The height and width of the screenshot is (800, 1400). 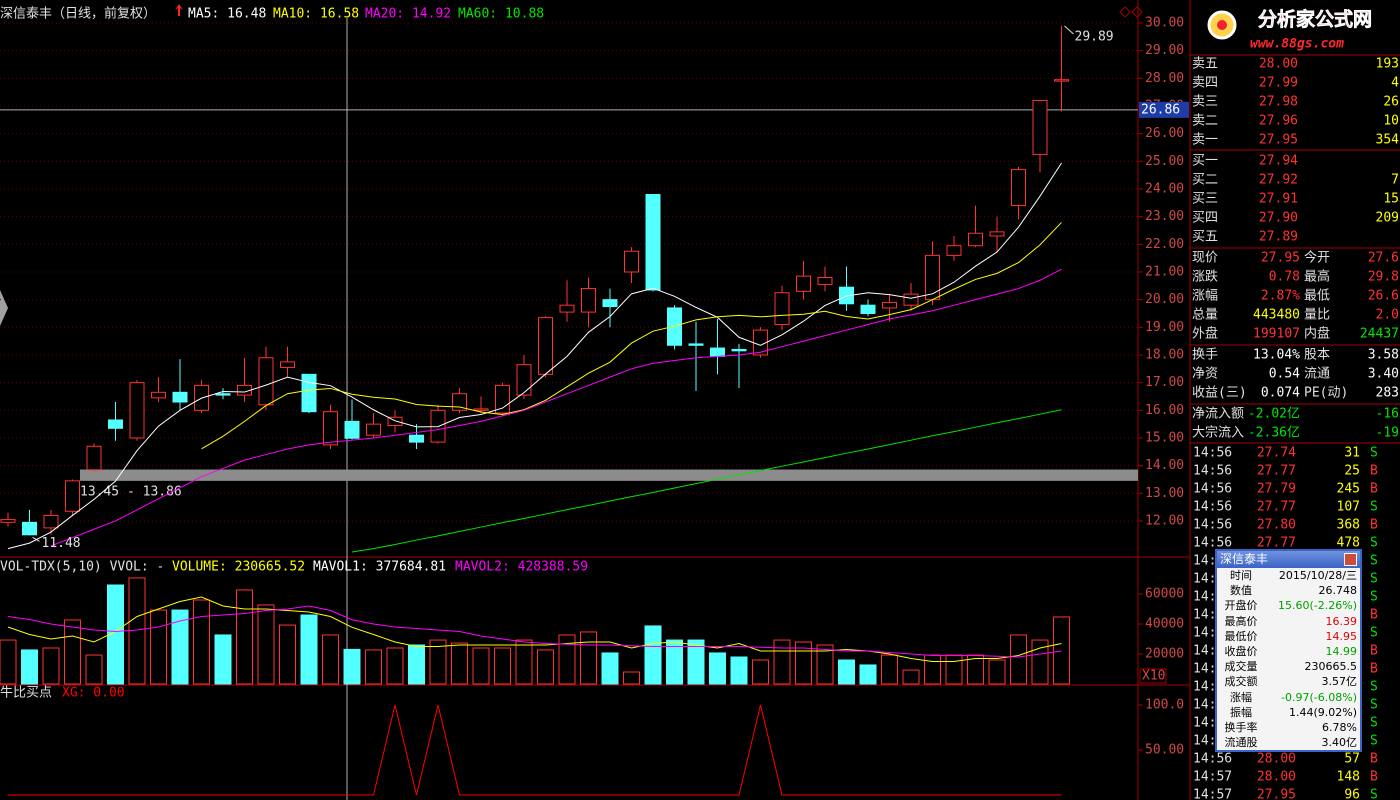 What do you see at coordinates (1383, 374) in the screenshot?
I see `stat-value: 3.40` at bounding box center [1383, 374].